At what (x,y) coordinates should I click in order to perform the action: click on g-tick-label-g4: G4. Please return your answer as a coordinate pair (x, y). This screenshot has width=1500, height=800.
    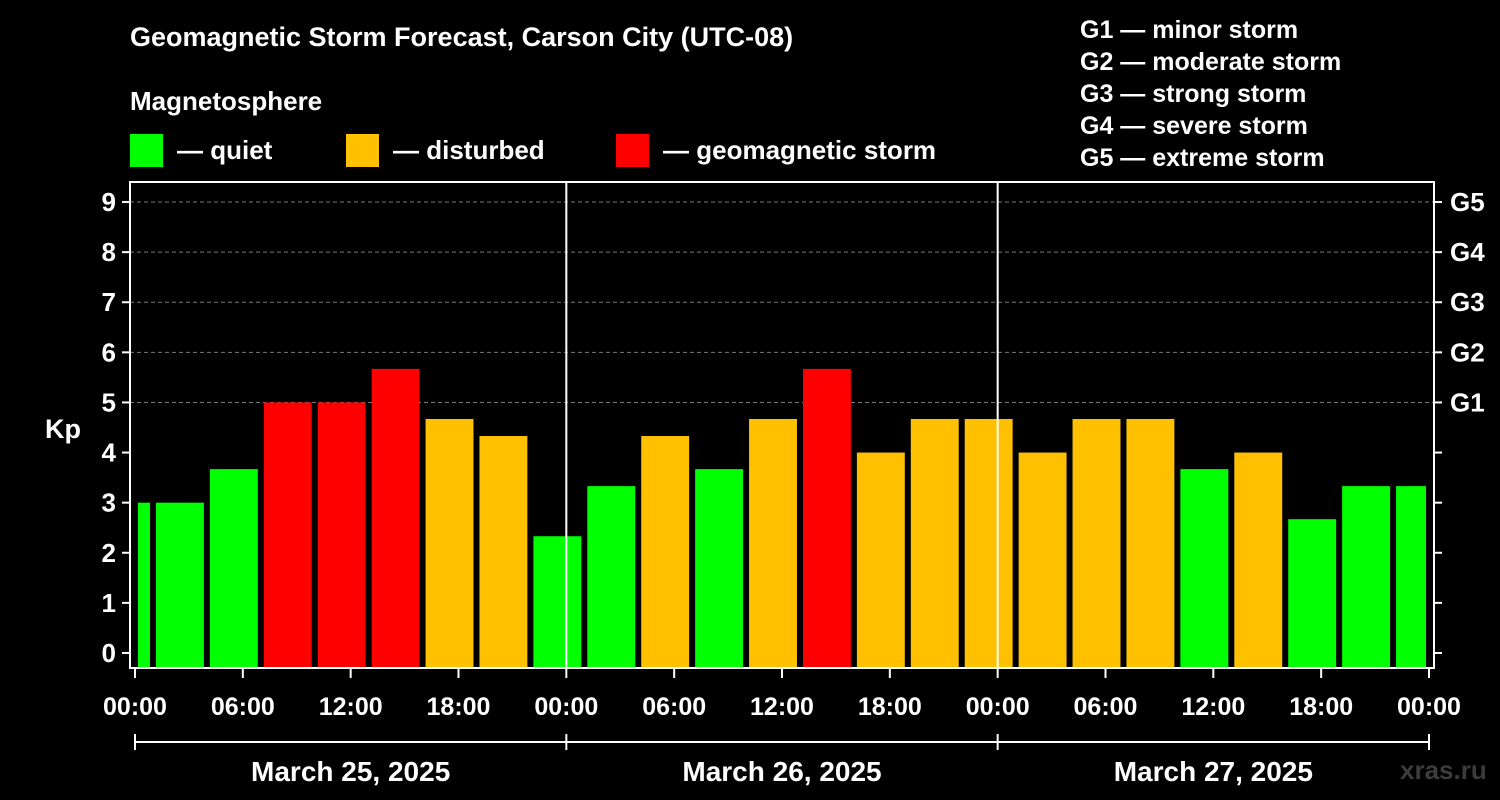
    Looking at the image, I should click on (1467, 252).